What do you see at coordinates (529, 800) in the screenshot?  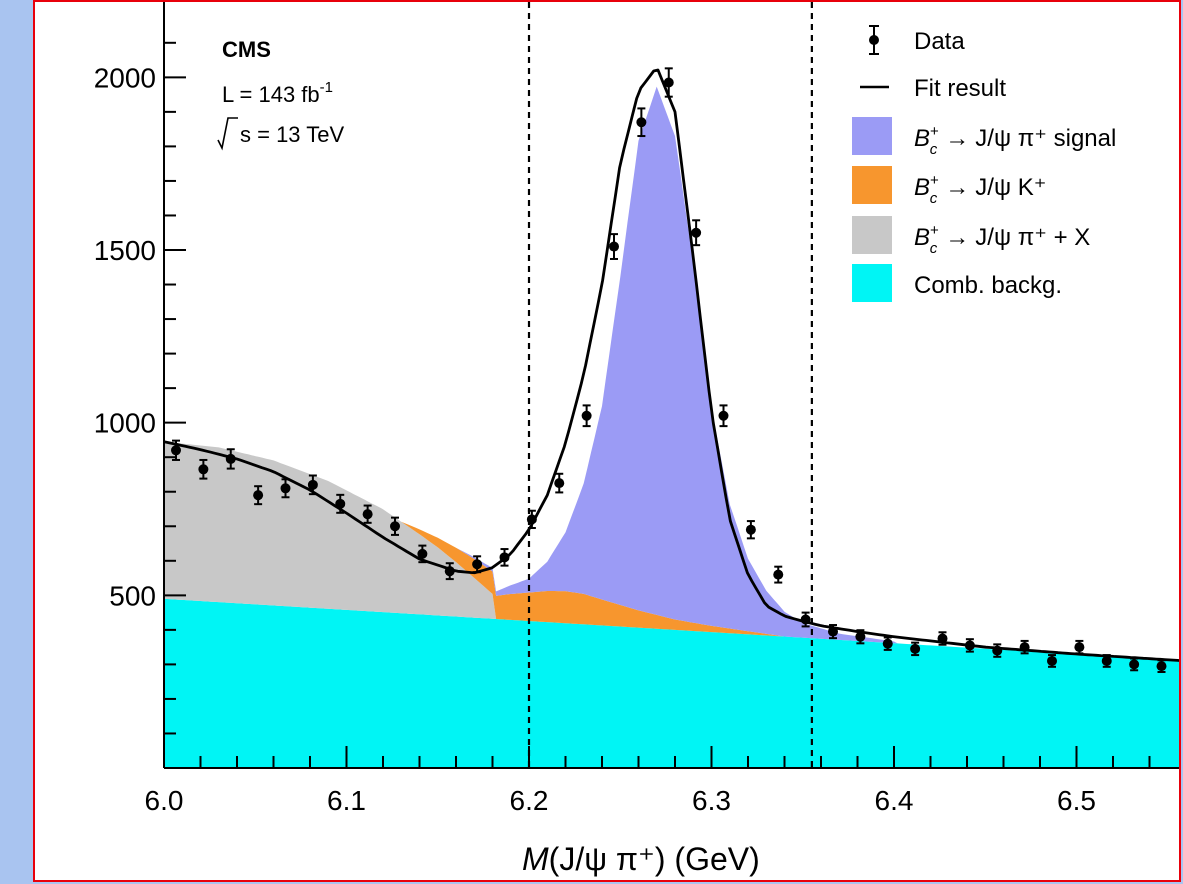 I see `x-tick-label: 6.2` at bounding box center [529, 800].